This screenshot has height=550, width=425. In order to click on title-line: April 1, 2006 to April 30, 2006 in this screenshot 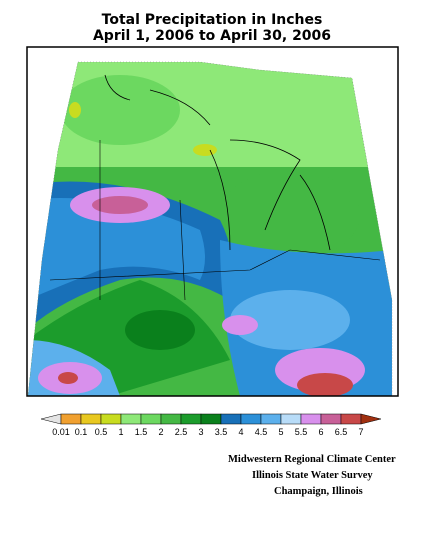, I will do `click(212, 36)`.